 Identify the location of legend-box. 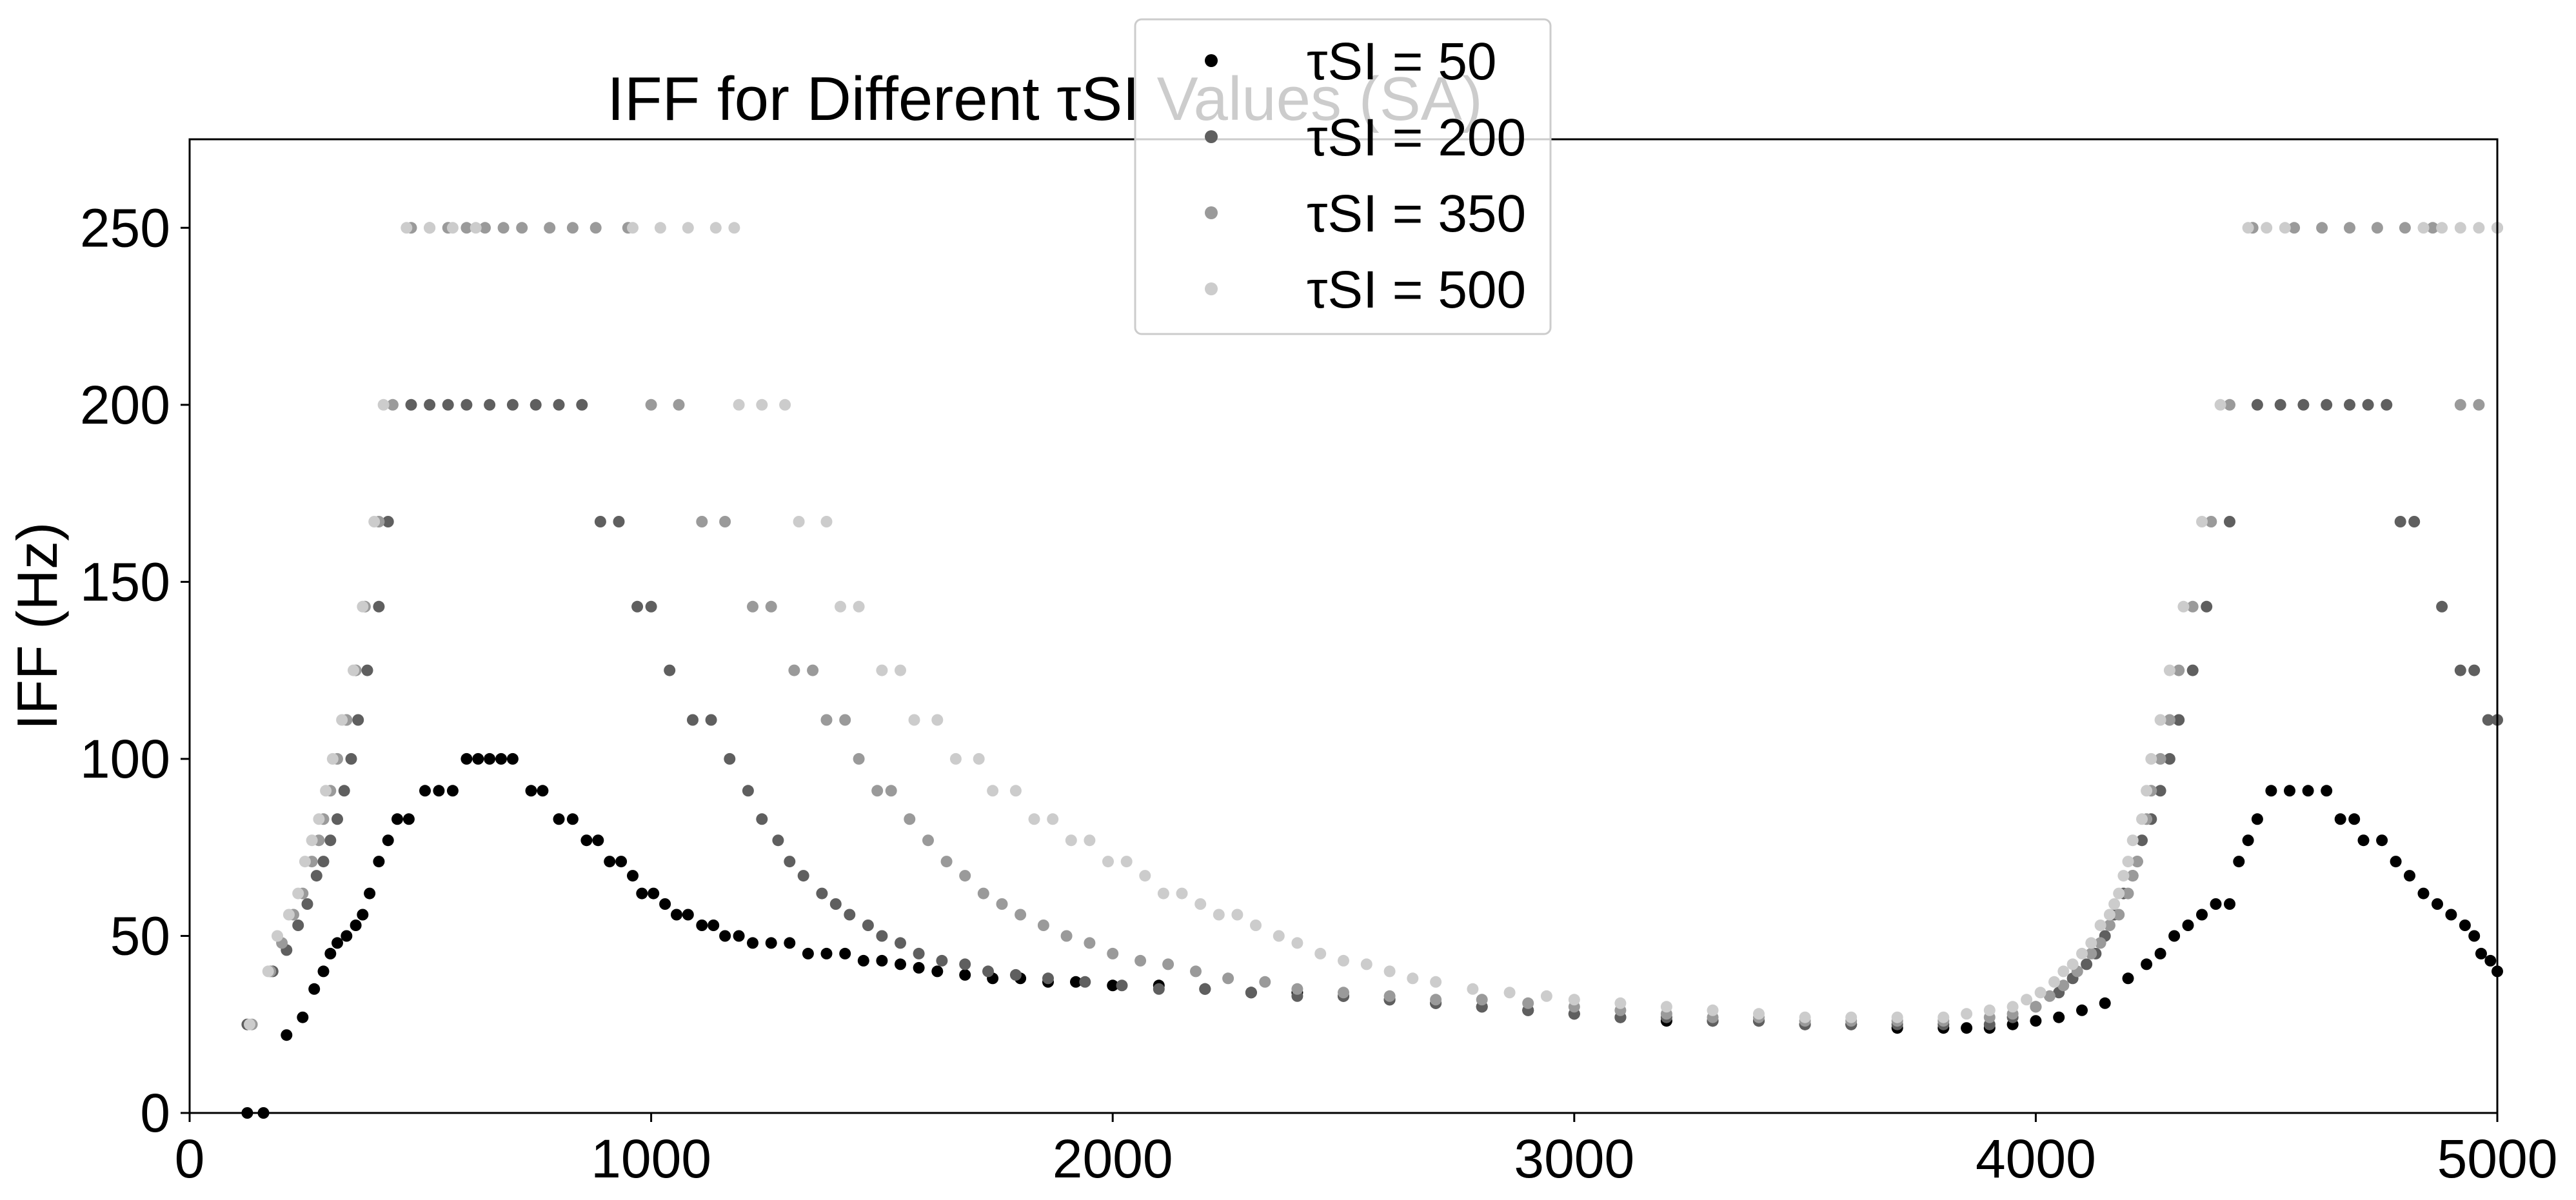
(1343, 176).